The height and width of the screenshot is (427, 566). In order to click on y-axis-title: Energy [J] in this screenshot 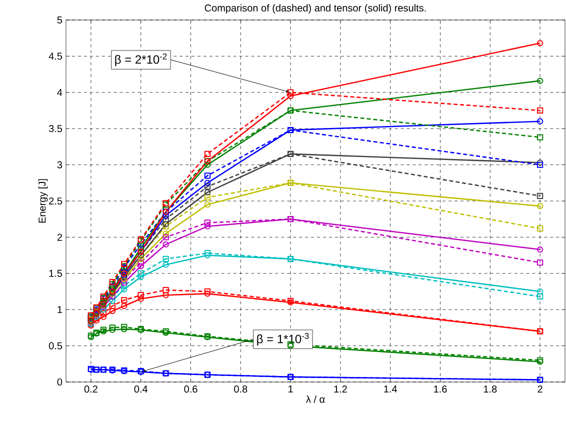, I will do `click(43, 201)`.